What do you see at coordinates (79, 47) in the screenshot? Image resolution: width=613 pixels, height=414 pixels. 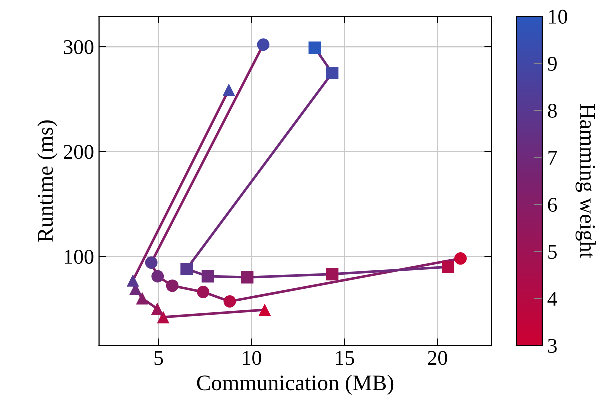 I see `y-tick-label: 300` at bounding box center [79, 47].